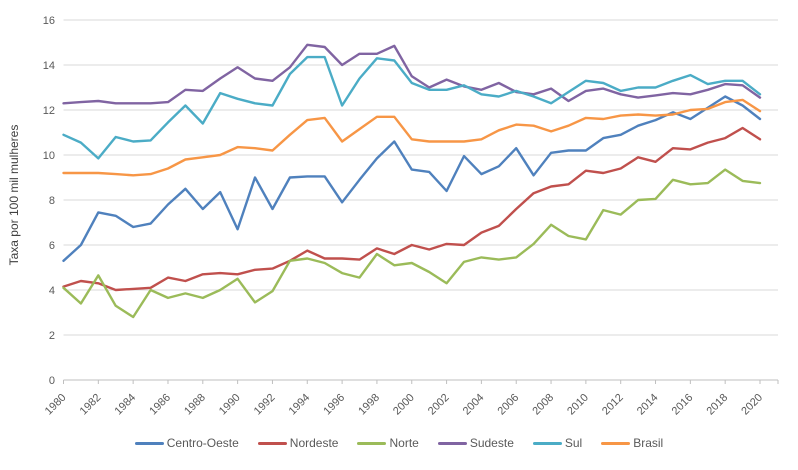 Image resolution: width=798 pixels, height=470 pixels. Describe the element at coordinates (372, 443) in the screenshot. I see `legend-line-swatch-norte` at that location.